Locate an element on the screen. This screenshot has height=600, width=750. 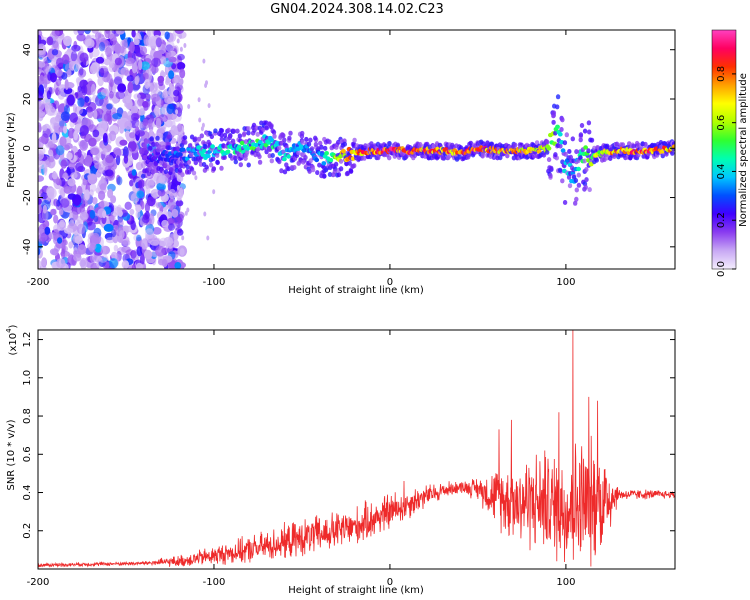
y-tick-label: 1.0 is located at coordinates (27, 378).